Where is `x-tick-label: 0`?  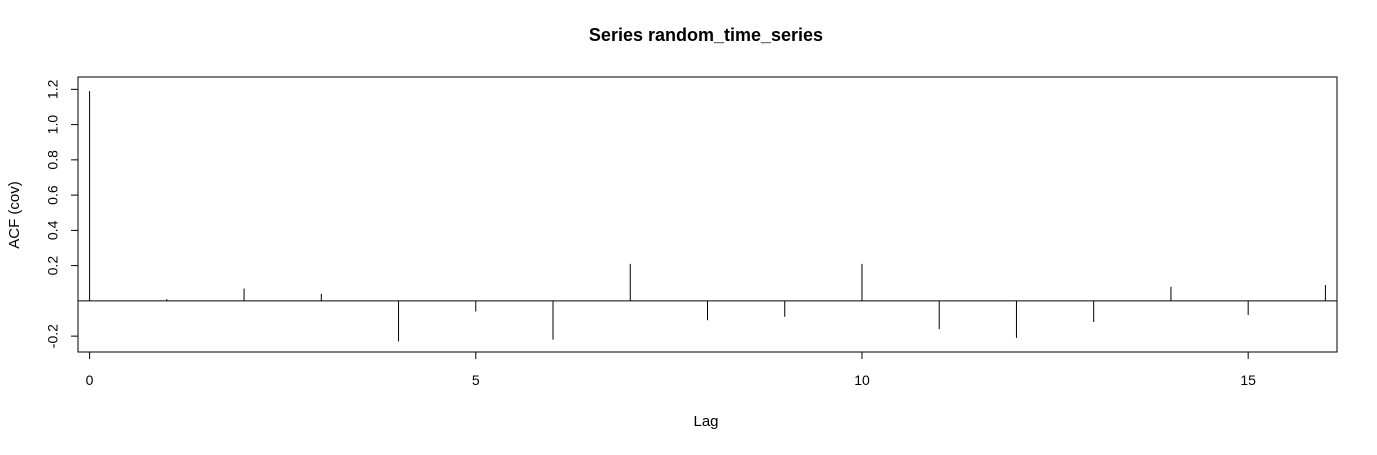
x-tick-label: 0 is located at coordinates (90, 380).